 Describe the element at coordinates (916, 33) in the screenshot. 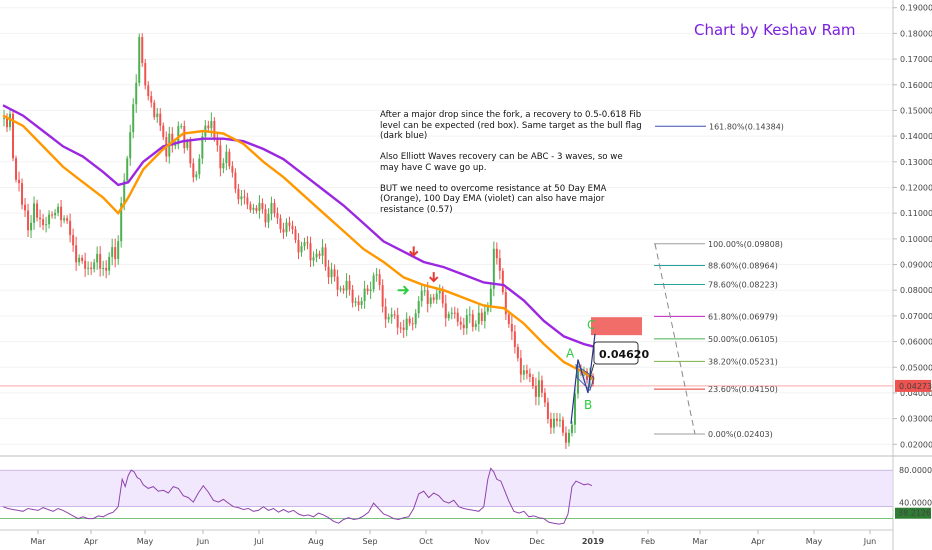

I see `price-tick-label: 0.18000` at that location.